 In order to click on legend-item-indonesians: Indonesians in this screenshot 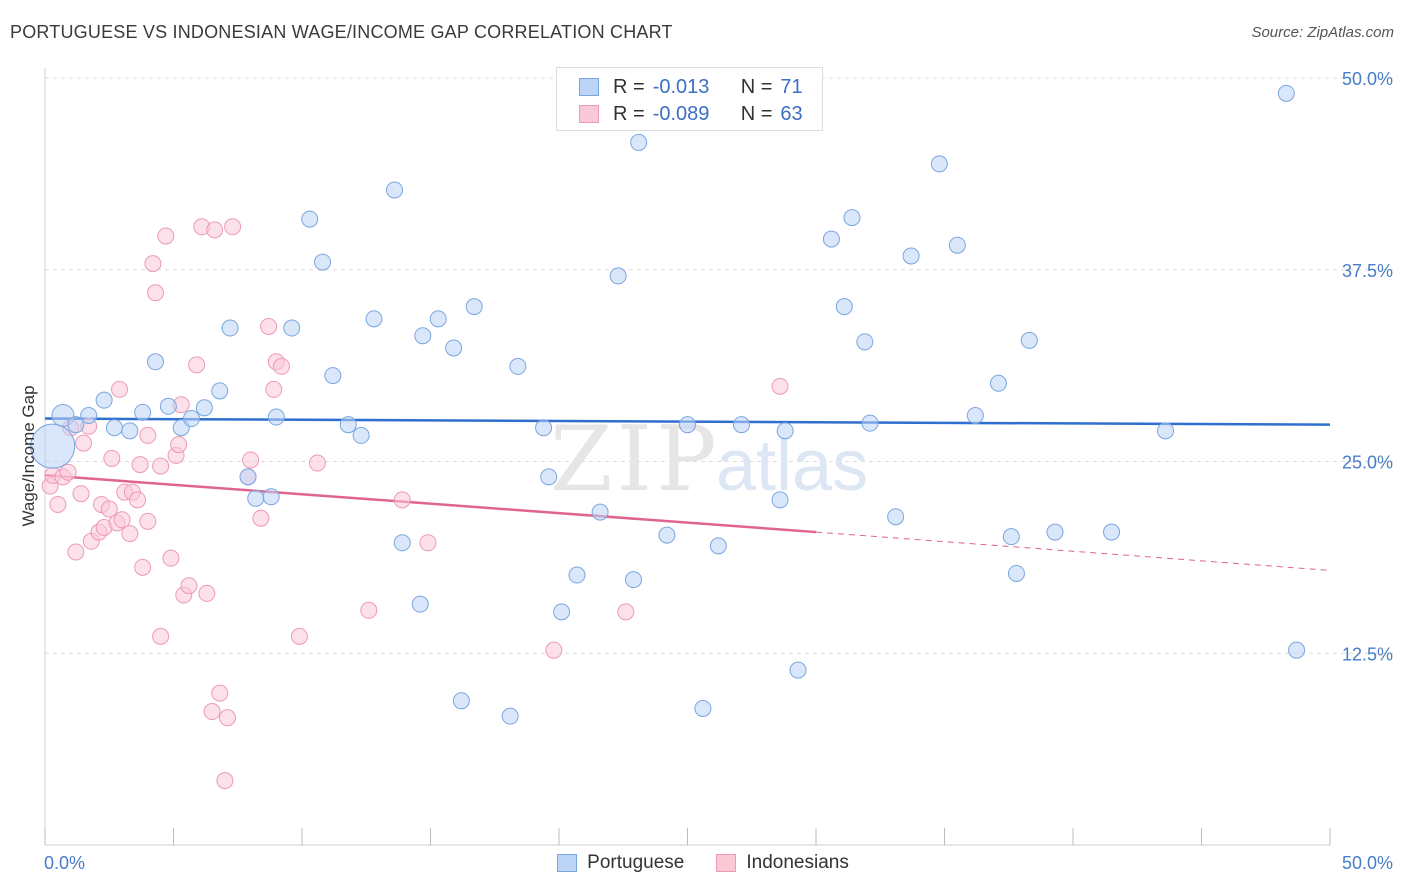, I will do `click(782, 863)`.